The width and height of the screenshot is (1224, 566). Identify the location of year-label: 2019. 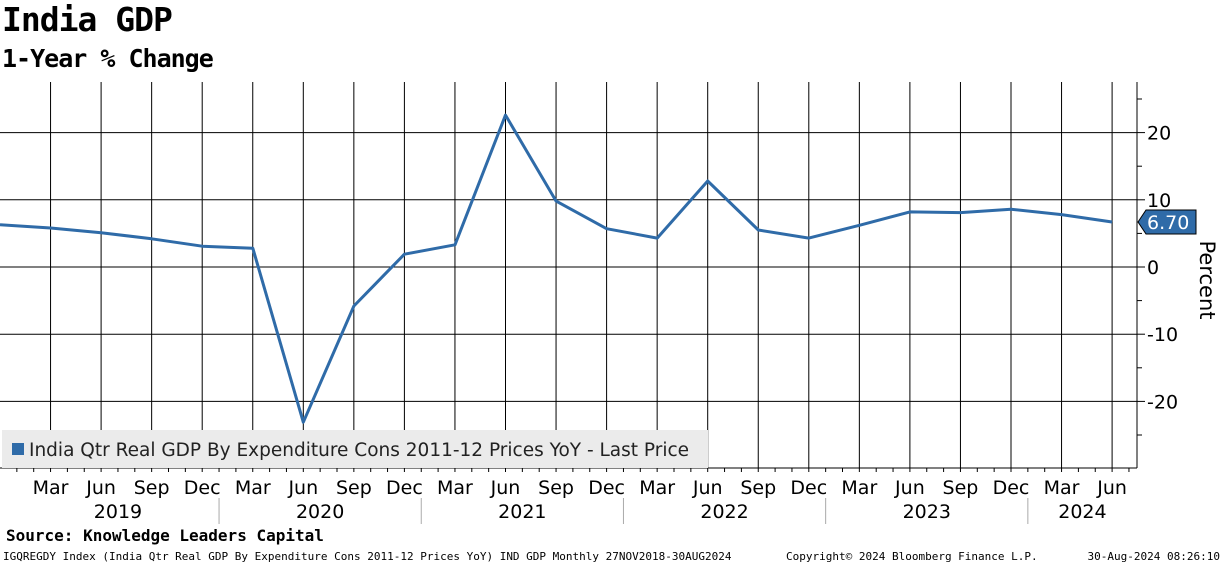
(118, 512).